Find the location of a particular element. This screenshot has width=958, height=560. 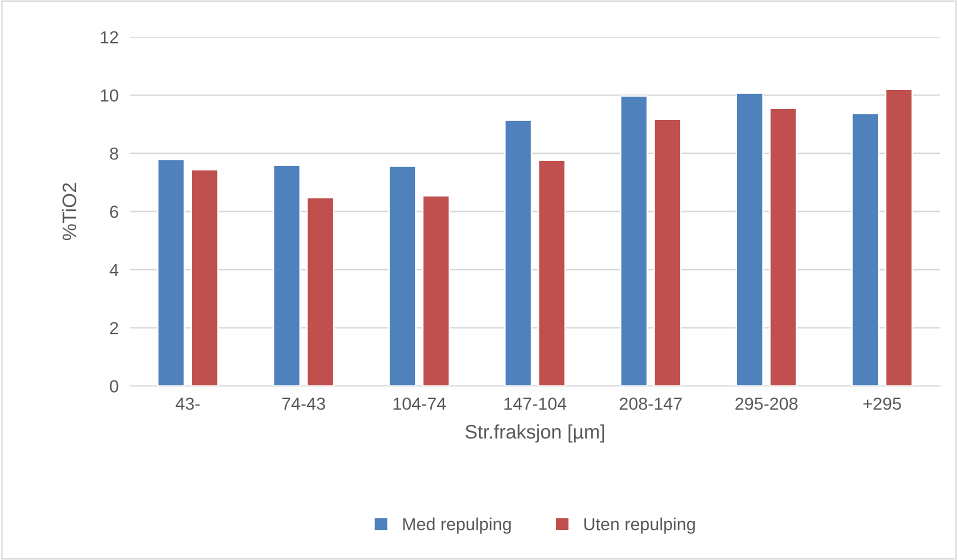

x-tick-label: 74-43 is located at coordinates (304, 404).